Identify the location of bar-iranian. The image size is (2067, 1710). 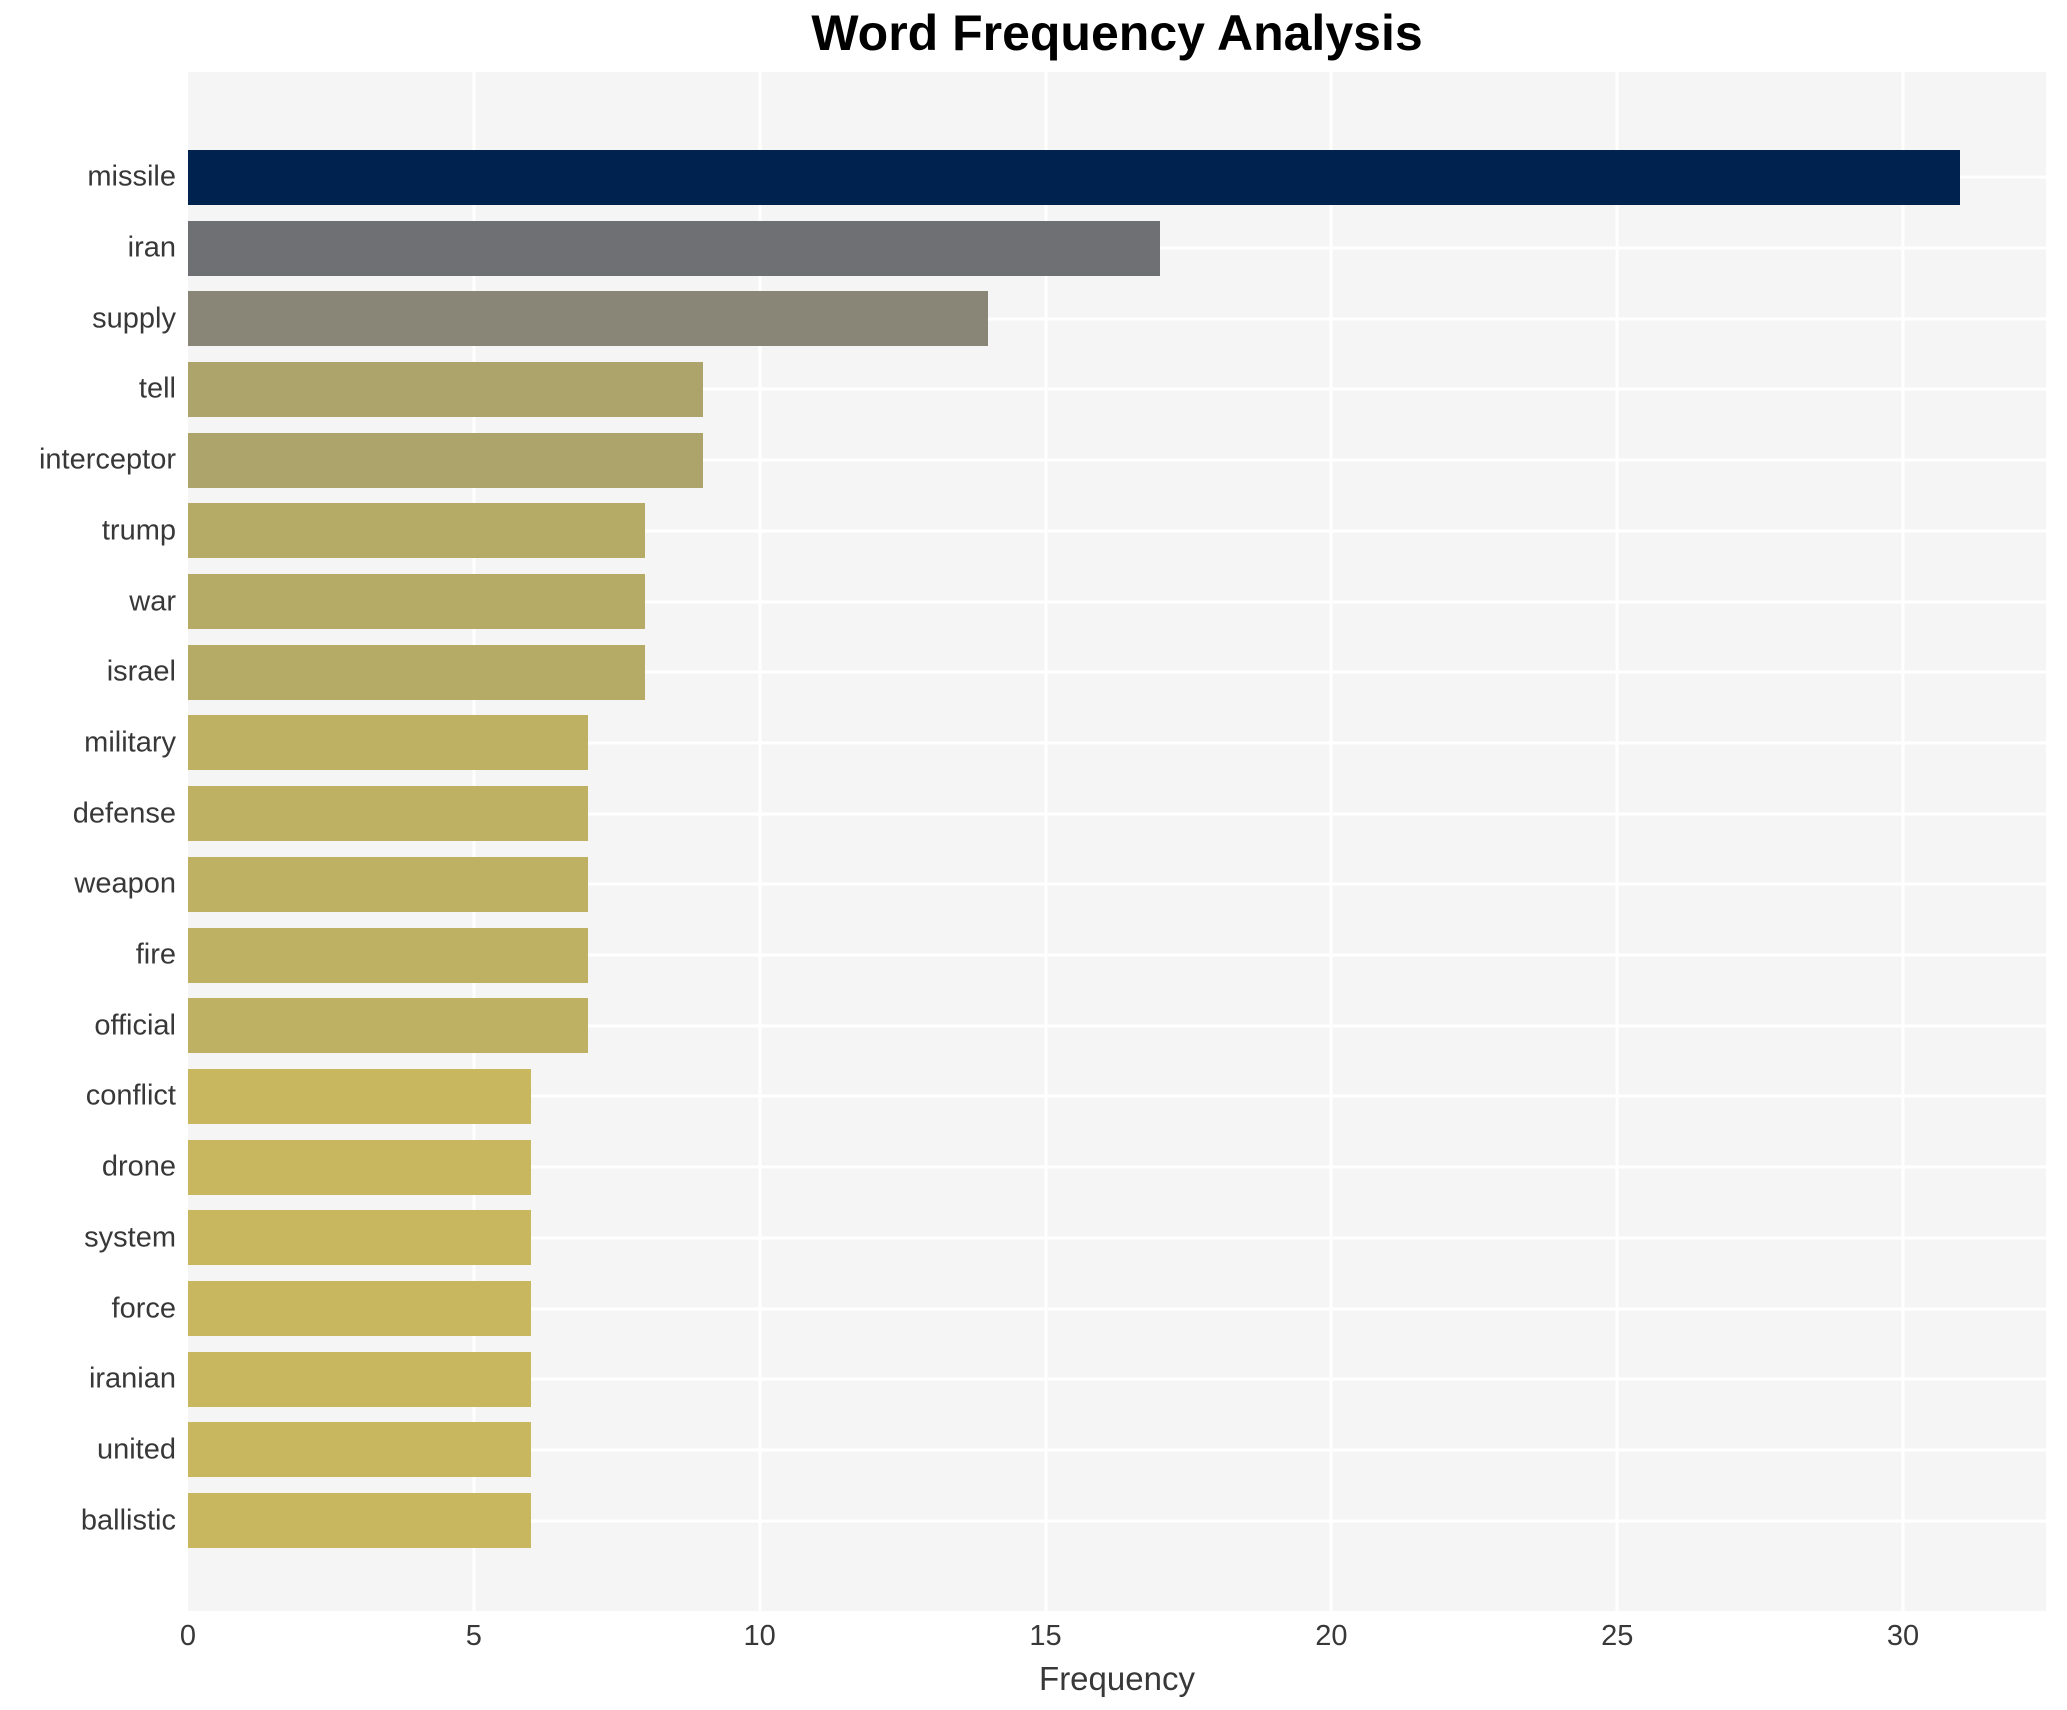
(359, 1379).